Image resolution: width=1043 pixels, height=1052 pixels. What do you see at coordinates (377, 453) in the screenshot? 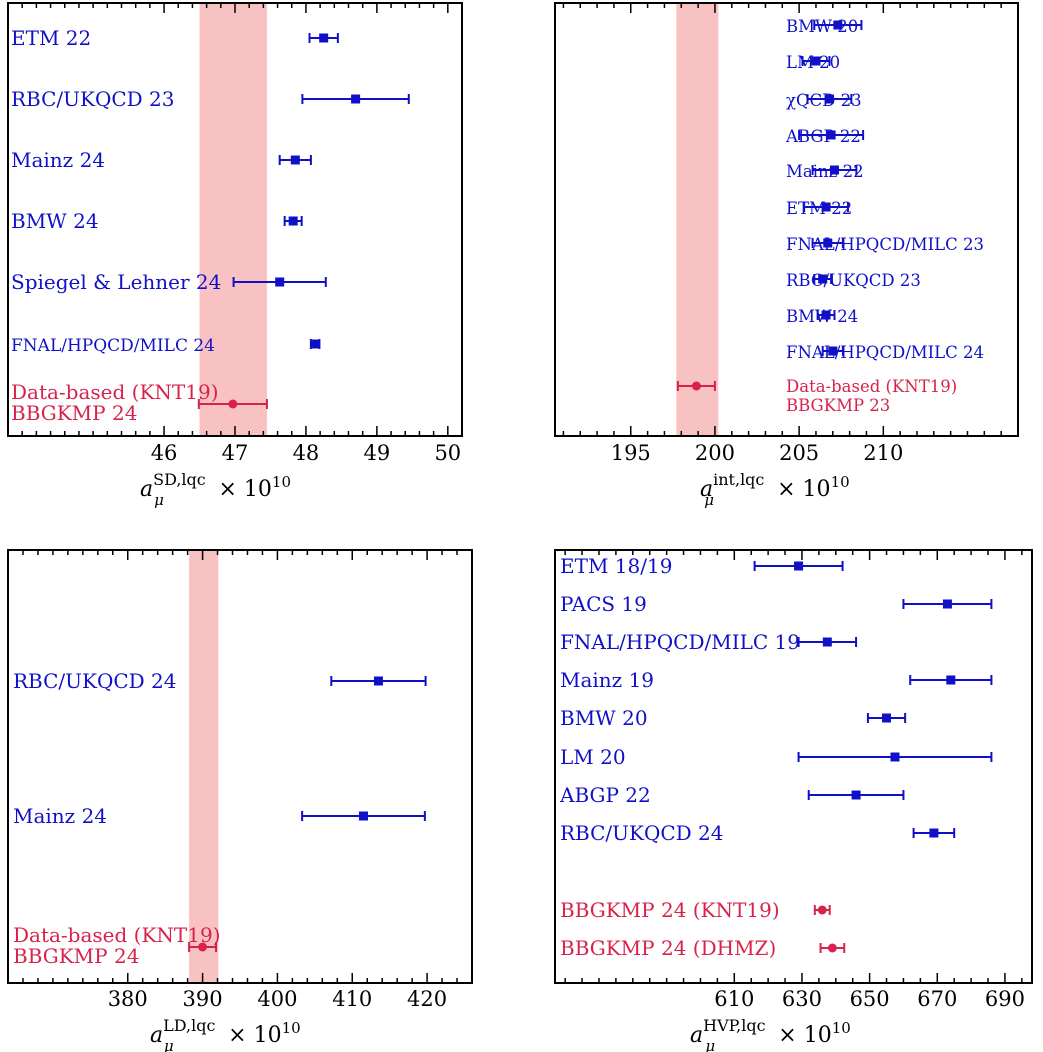
I see `tick-label: 49` at bounding box center [377, 453].